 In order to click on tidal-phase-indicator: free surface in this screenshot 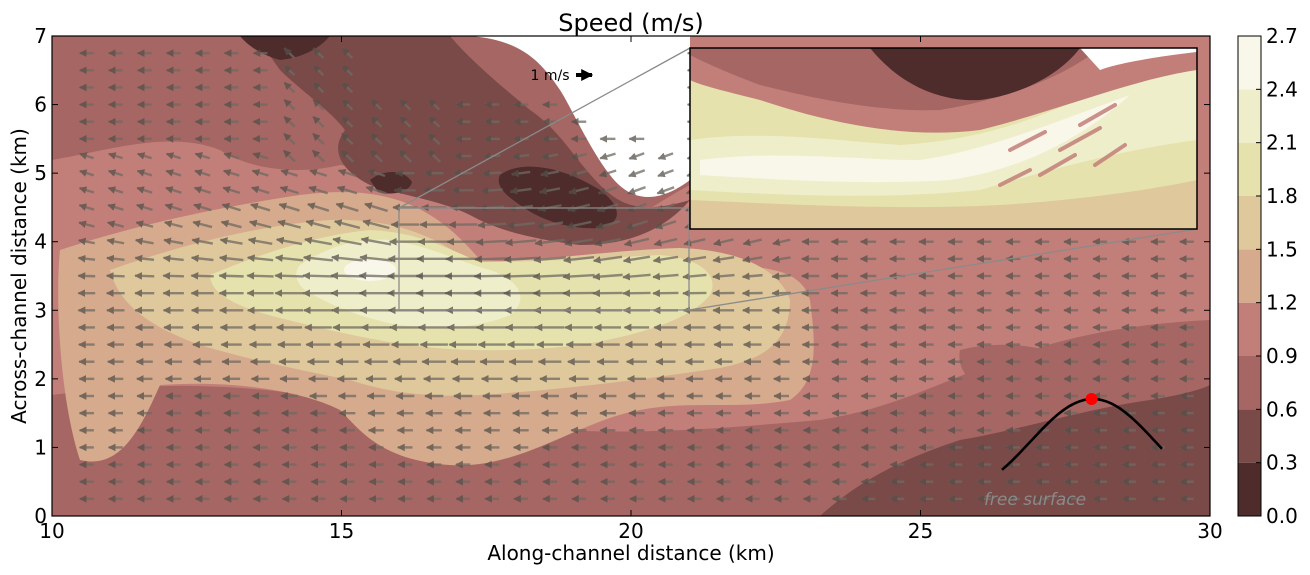, I will do `click(1073, 451)`.